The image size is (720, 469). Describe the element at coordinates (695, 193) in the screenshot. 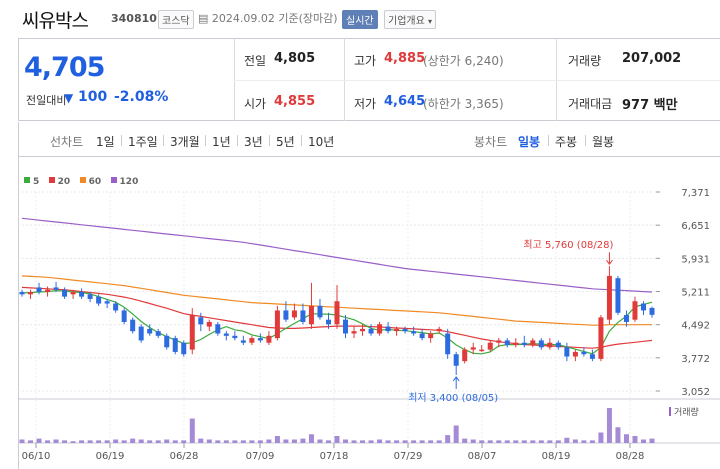

I see `y-tick-label: 7,371` at that location.